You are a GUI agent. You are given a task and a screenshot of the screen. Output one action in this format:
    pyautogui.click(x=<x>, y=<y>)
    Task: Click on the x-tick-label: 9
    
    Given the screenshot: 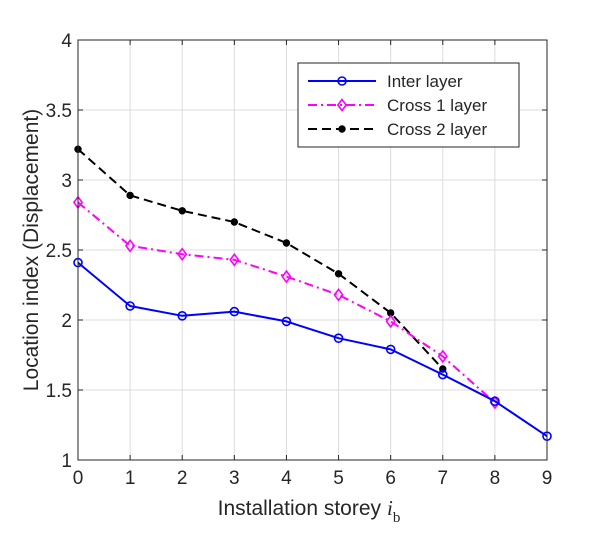 What is the action you would take?
    pyautogui.click(x=547, y=478)
    